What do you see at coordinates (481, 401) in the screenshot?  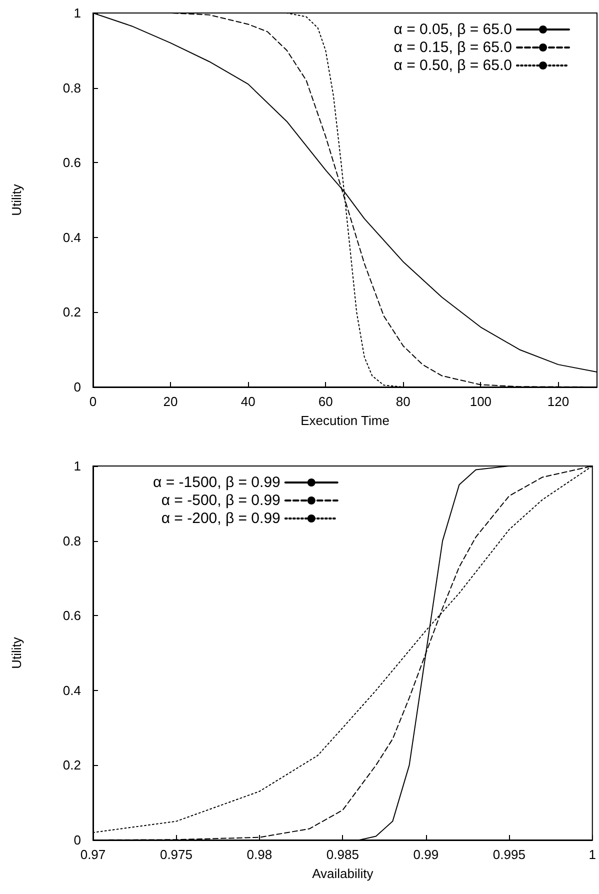 I see `x-tick-label: 100` at bounding box center [481, 401].